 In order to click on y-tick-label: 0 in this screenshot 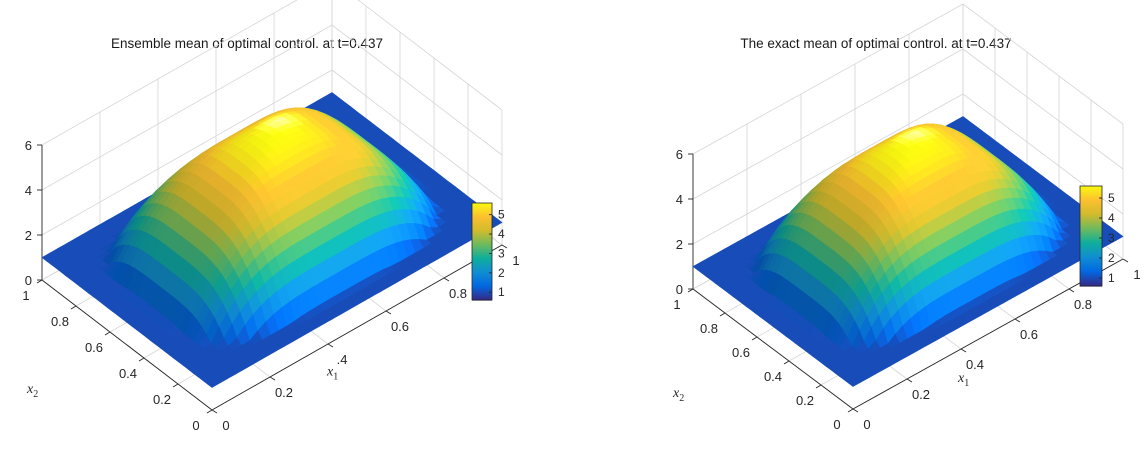, I will do `click(836, 424)`.